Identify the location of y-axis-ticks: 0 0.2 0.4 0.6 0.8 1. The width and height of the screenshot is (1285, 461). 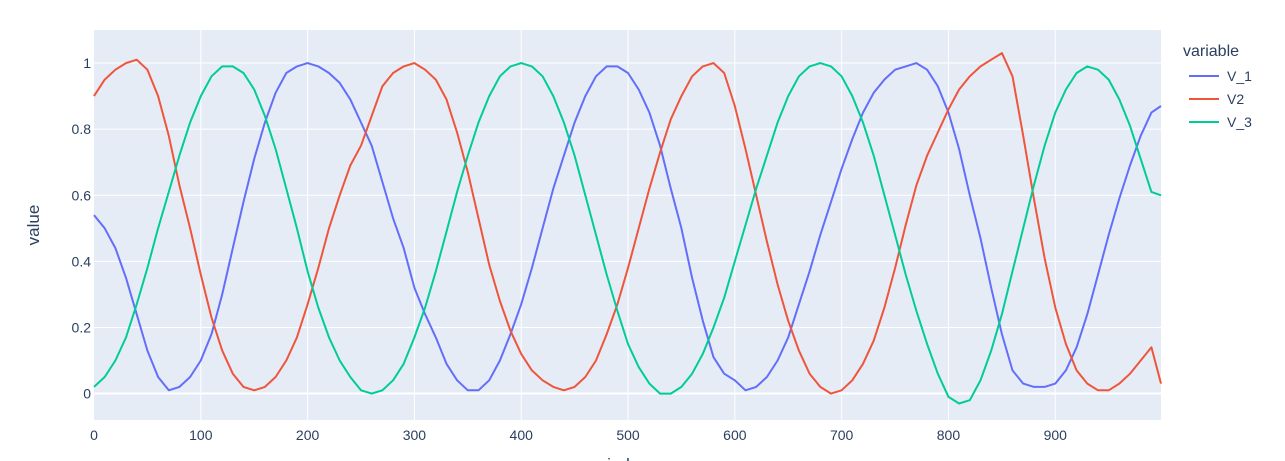
(82, 228).